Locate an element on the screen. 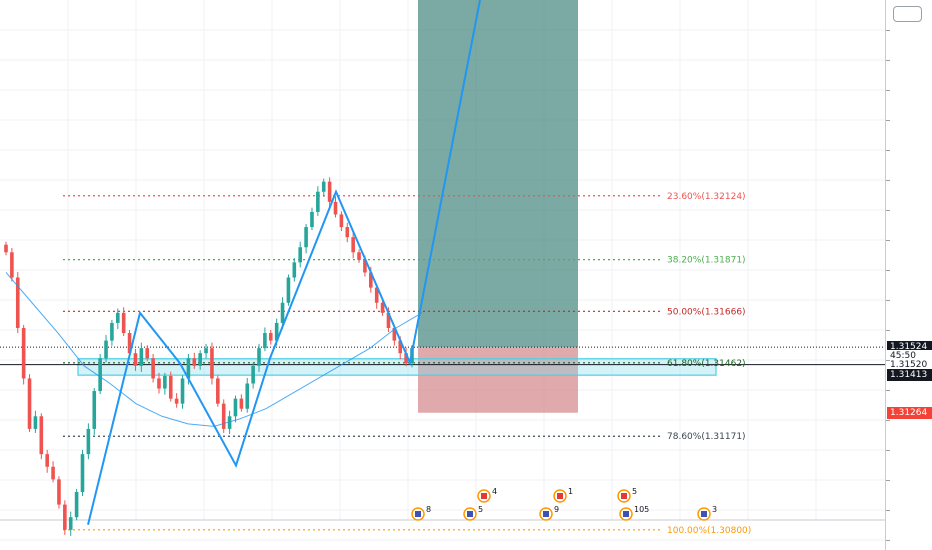  event-marker: 9 is located at coordinates (549, 513).